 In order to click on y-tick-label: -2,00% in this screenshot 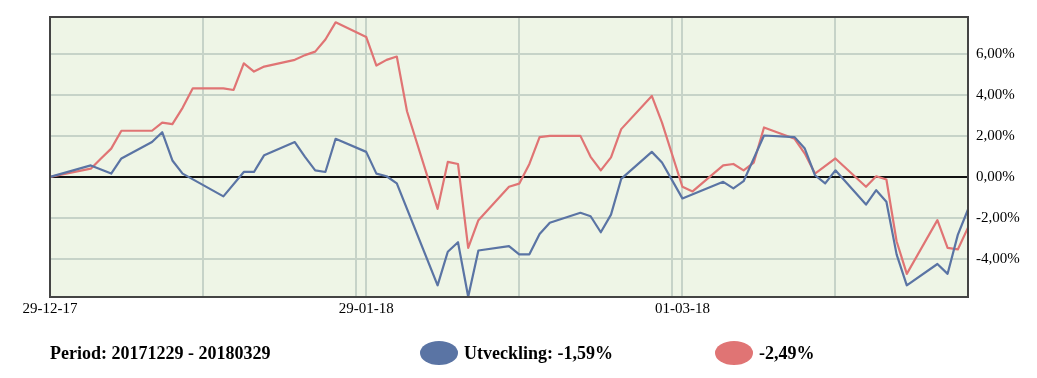, I will do `click(998, 216)`.